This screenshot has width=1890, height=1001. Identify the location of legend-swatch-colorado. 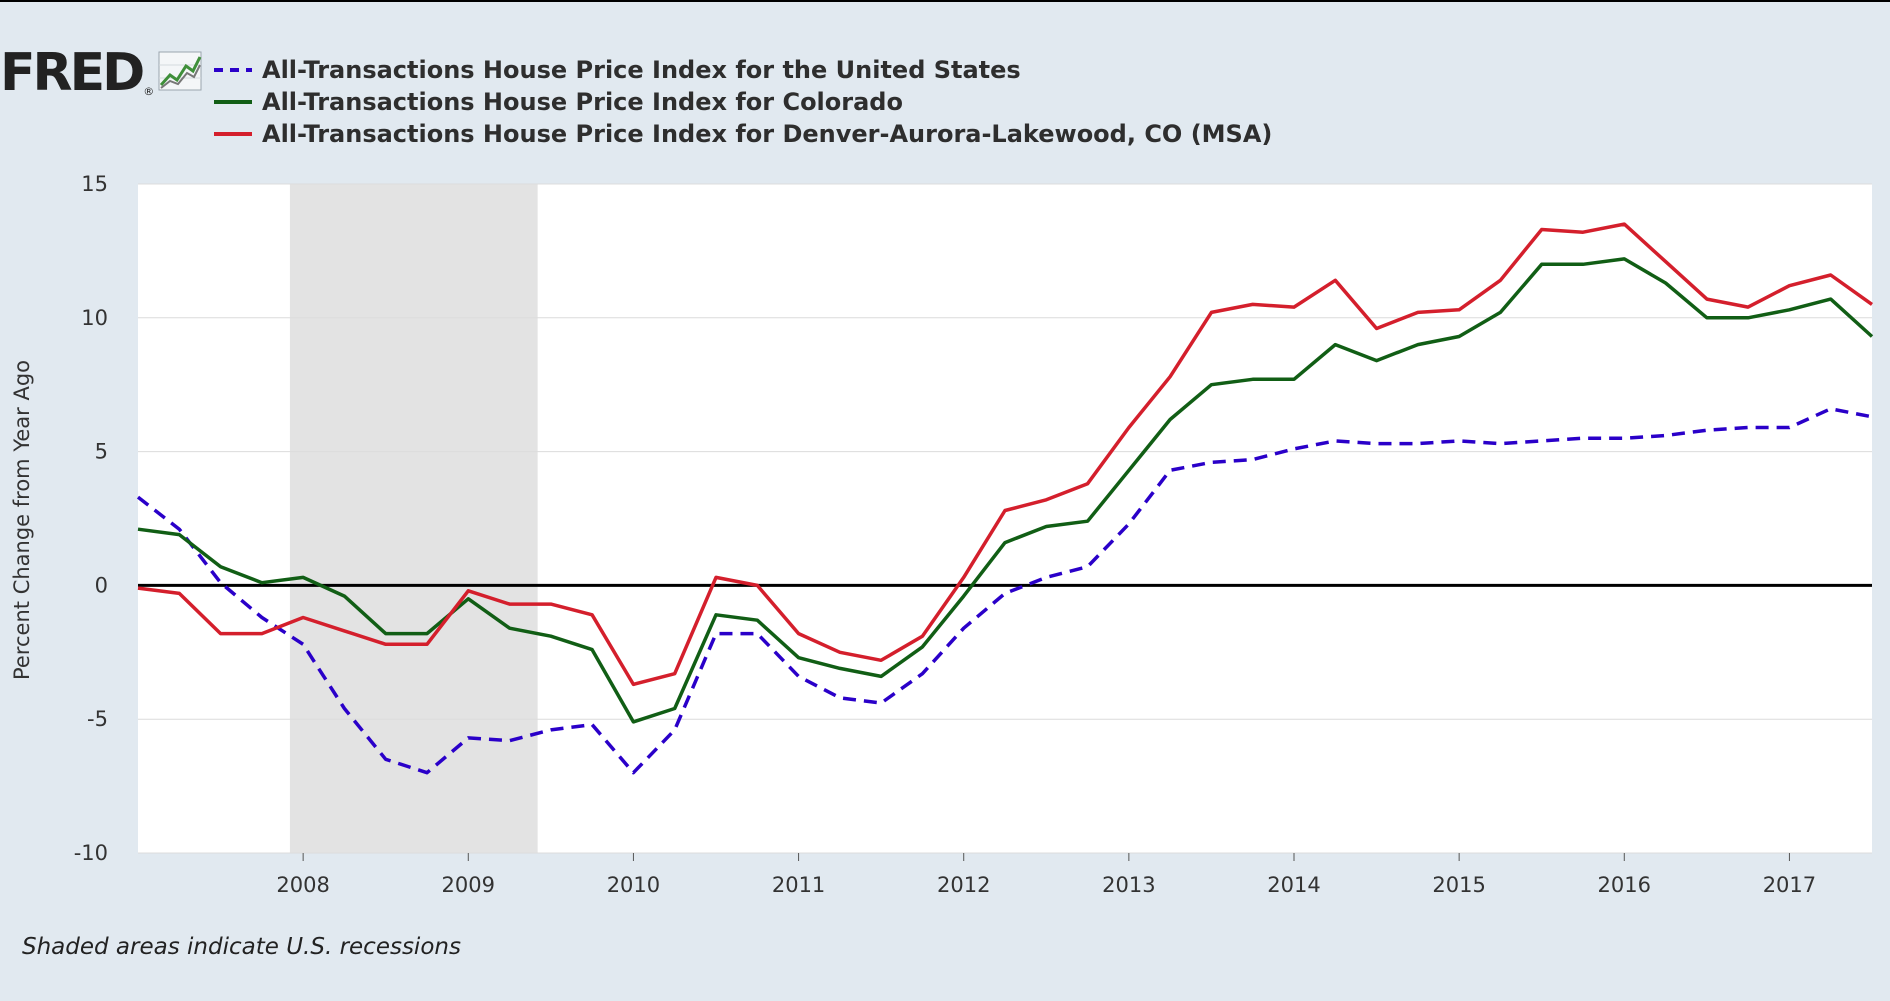
(233, 102).